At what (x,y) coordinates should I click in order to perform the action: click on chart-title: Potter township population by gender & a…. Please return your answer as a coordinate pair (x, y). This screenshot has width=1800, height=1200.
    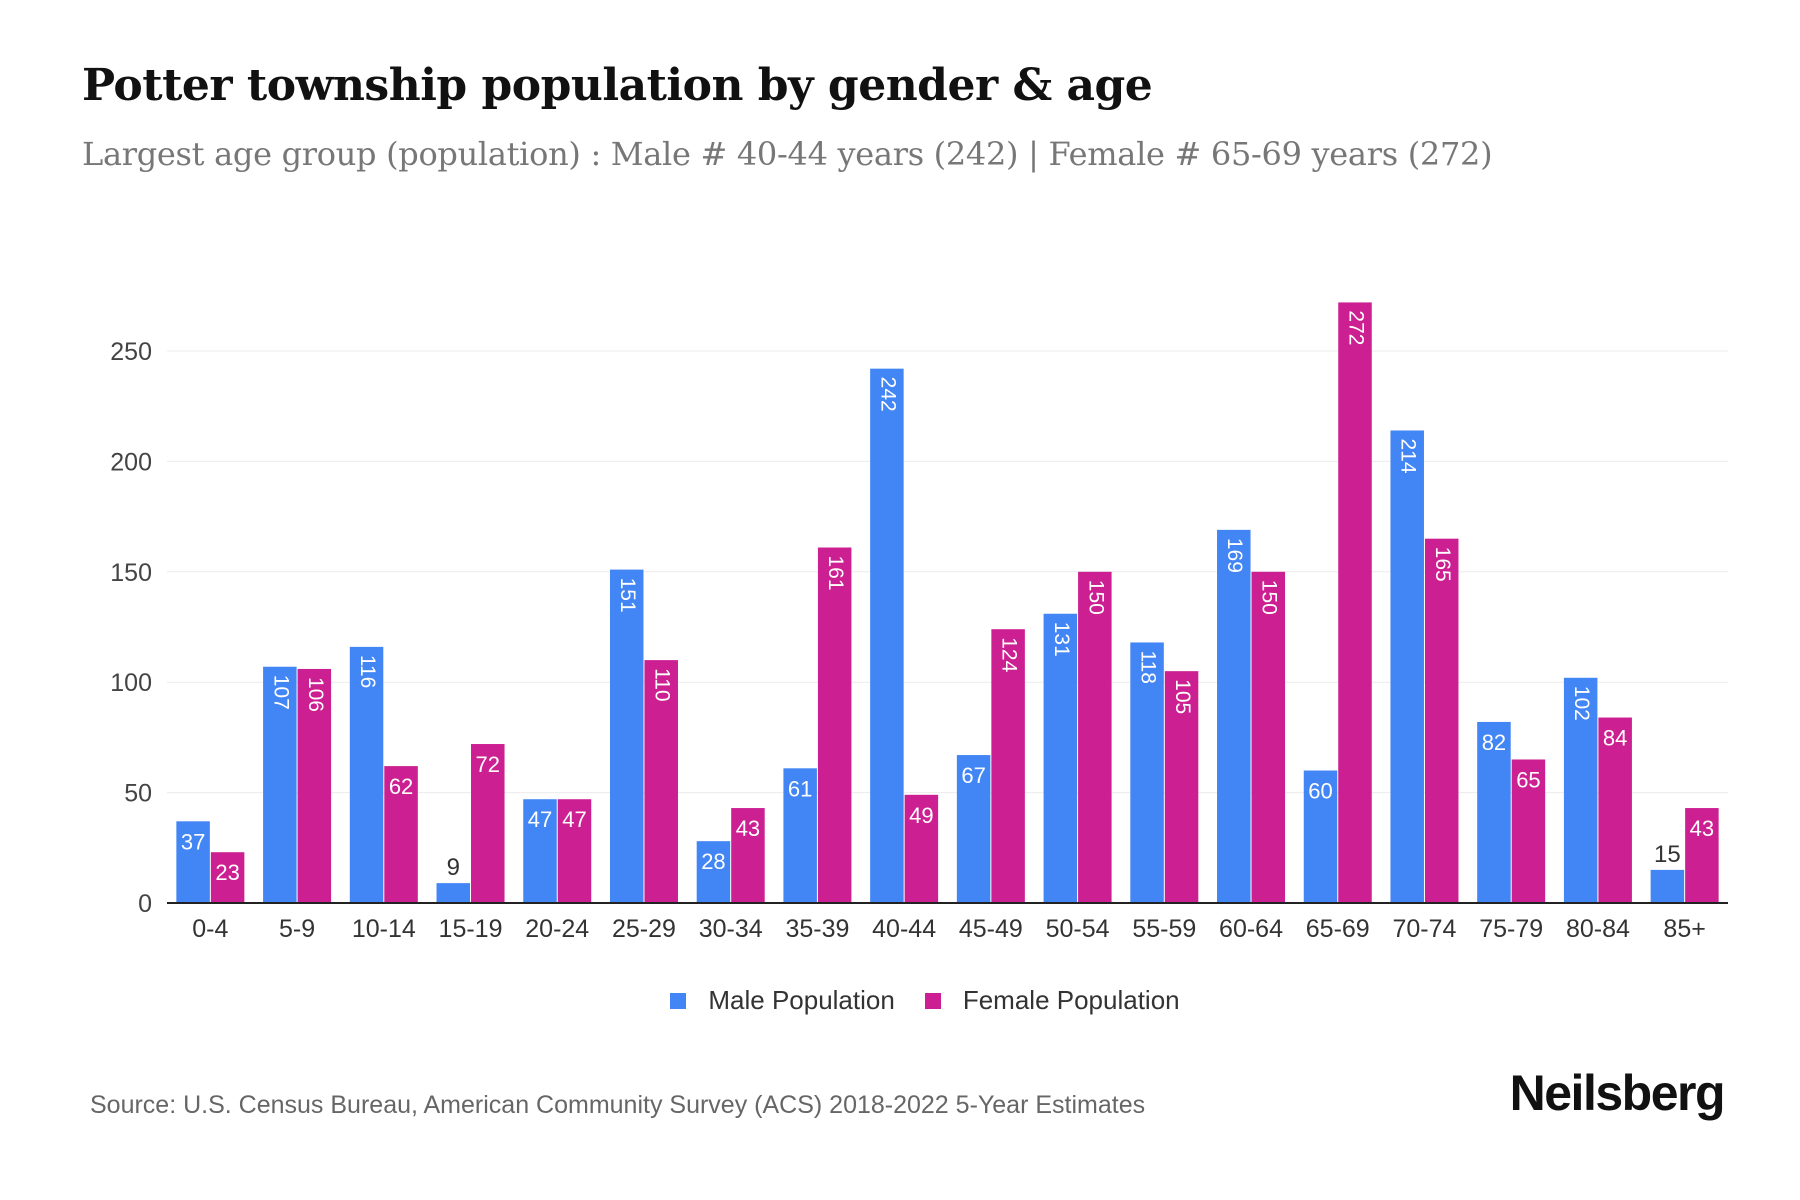
    Looking at the image, I should click on (617, 85).